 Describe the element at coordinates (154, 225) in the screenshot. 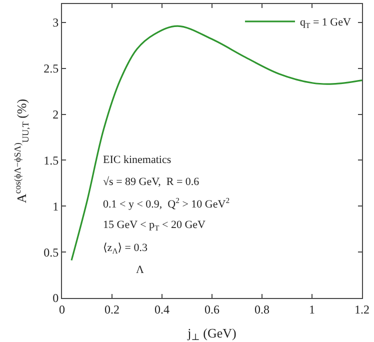

I see `annotation: 15 GeV < p$_{T}$ < 20 GeV` at that location.